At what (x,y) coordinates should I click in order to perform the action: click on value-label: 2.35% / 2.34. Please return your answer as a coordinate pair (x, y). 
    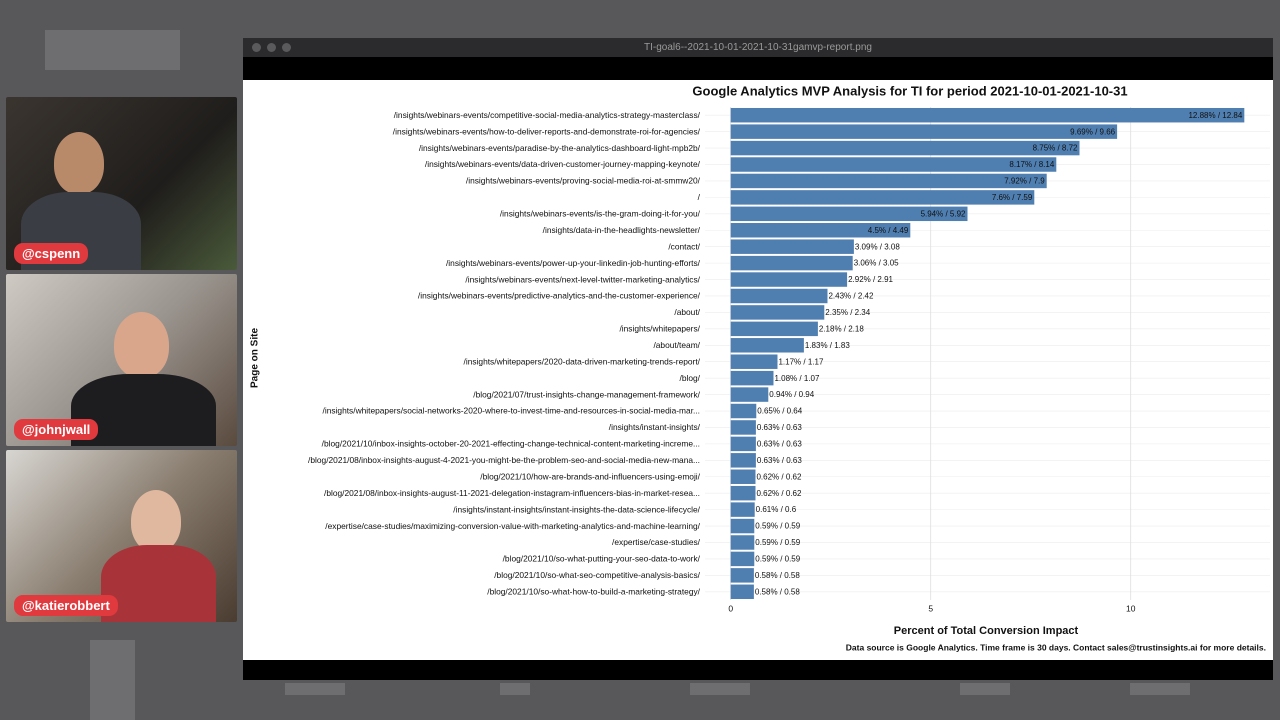
    Looking at the image, I should click on (847, 312).